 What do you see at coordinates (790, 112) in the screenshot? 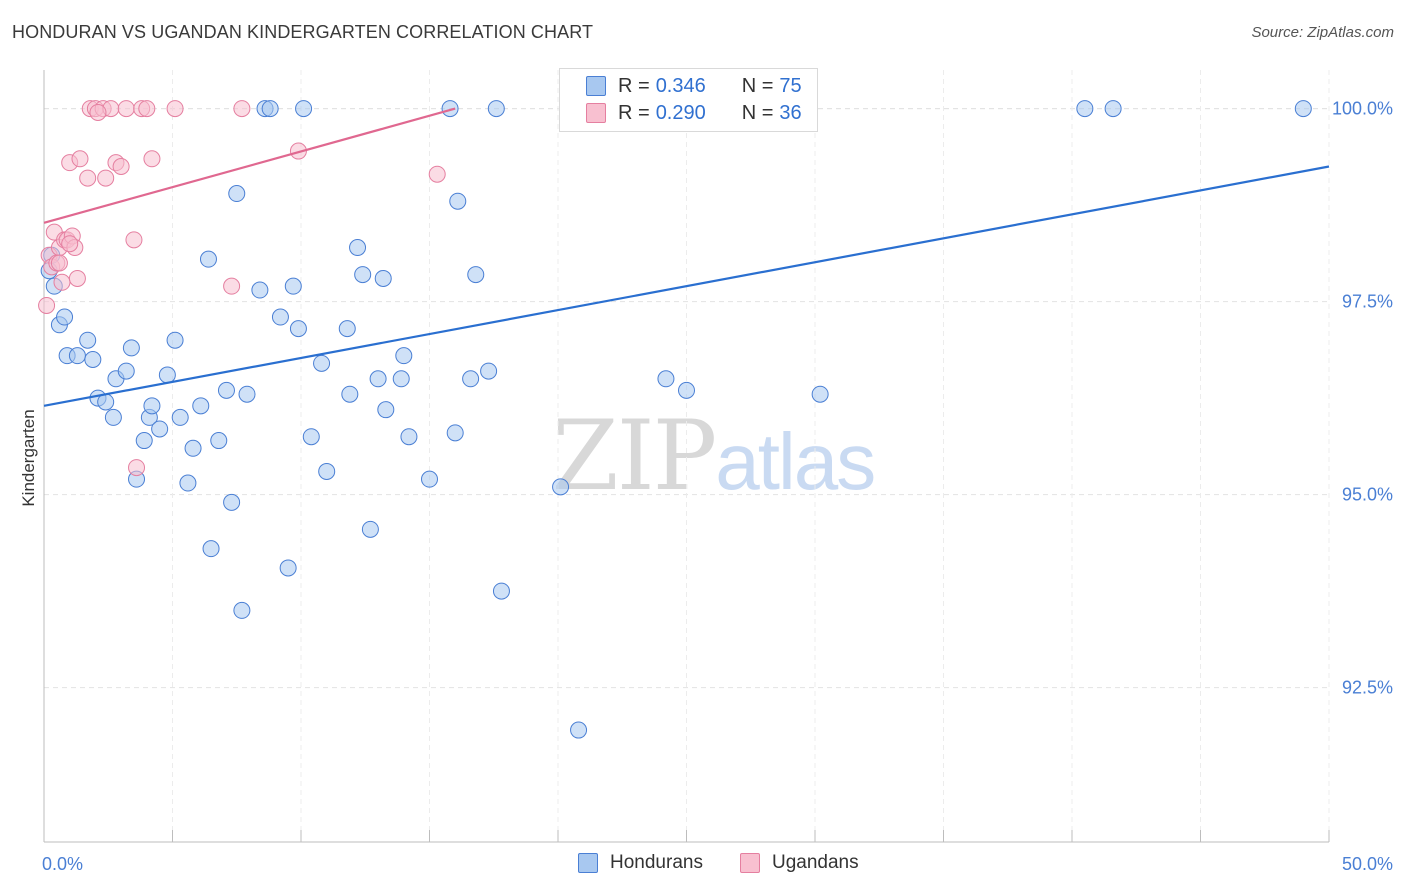
I see `legend-n-value: 36` at bounding box center [790, 112].